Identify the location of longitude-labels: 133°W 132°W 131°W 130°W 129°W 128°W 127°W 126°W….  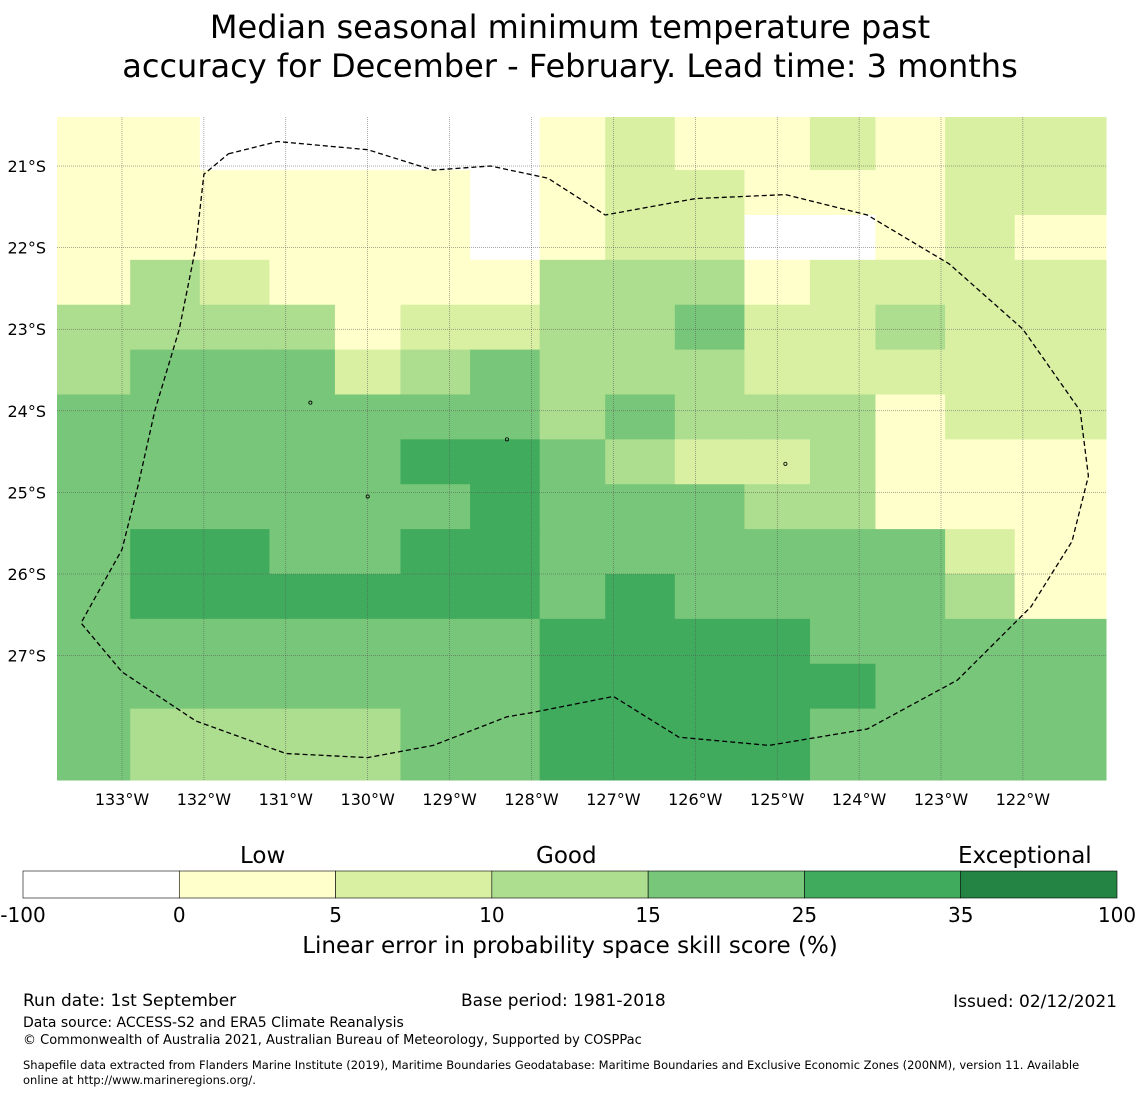
(572, 799).